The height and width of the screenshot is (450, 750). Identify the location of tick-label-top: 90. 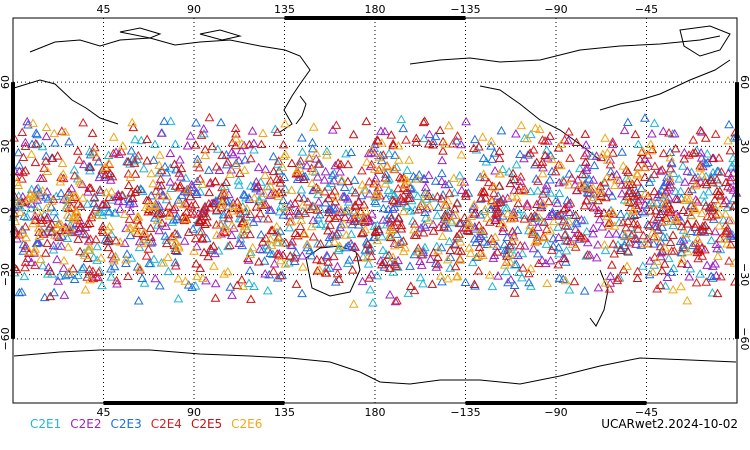
(194, 9).